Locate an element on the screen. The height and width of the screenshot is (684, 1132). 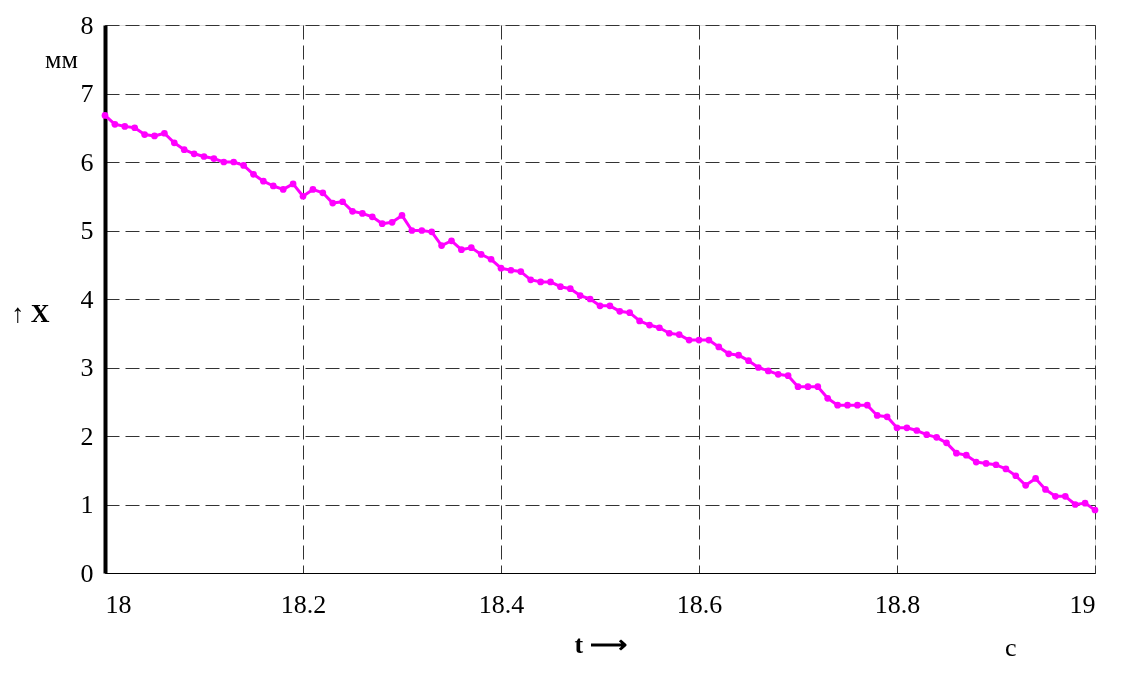
y-tick-label: 1 is located at coordinates (87, 504).